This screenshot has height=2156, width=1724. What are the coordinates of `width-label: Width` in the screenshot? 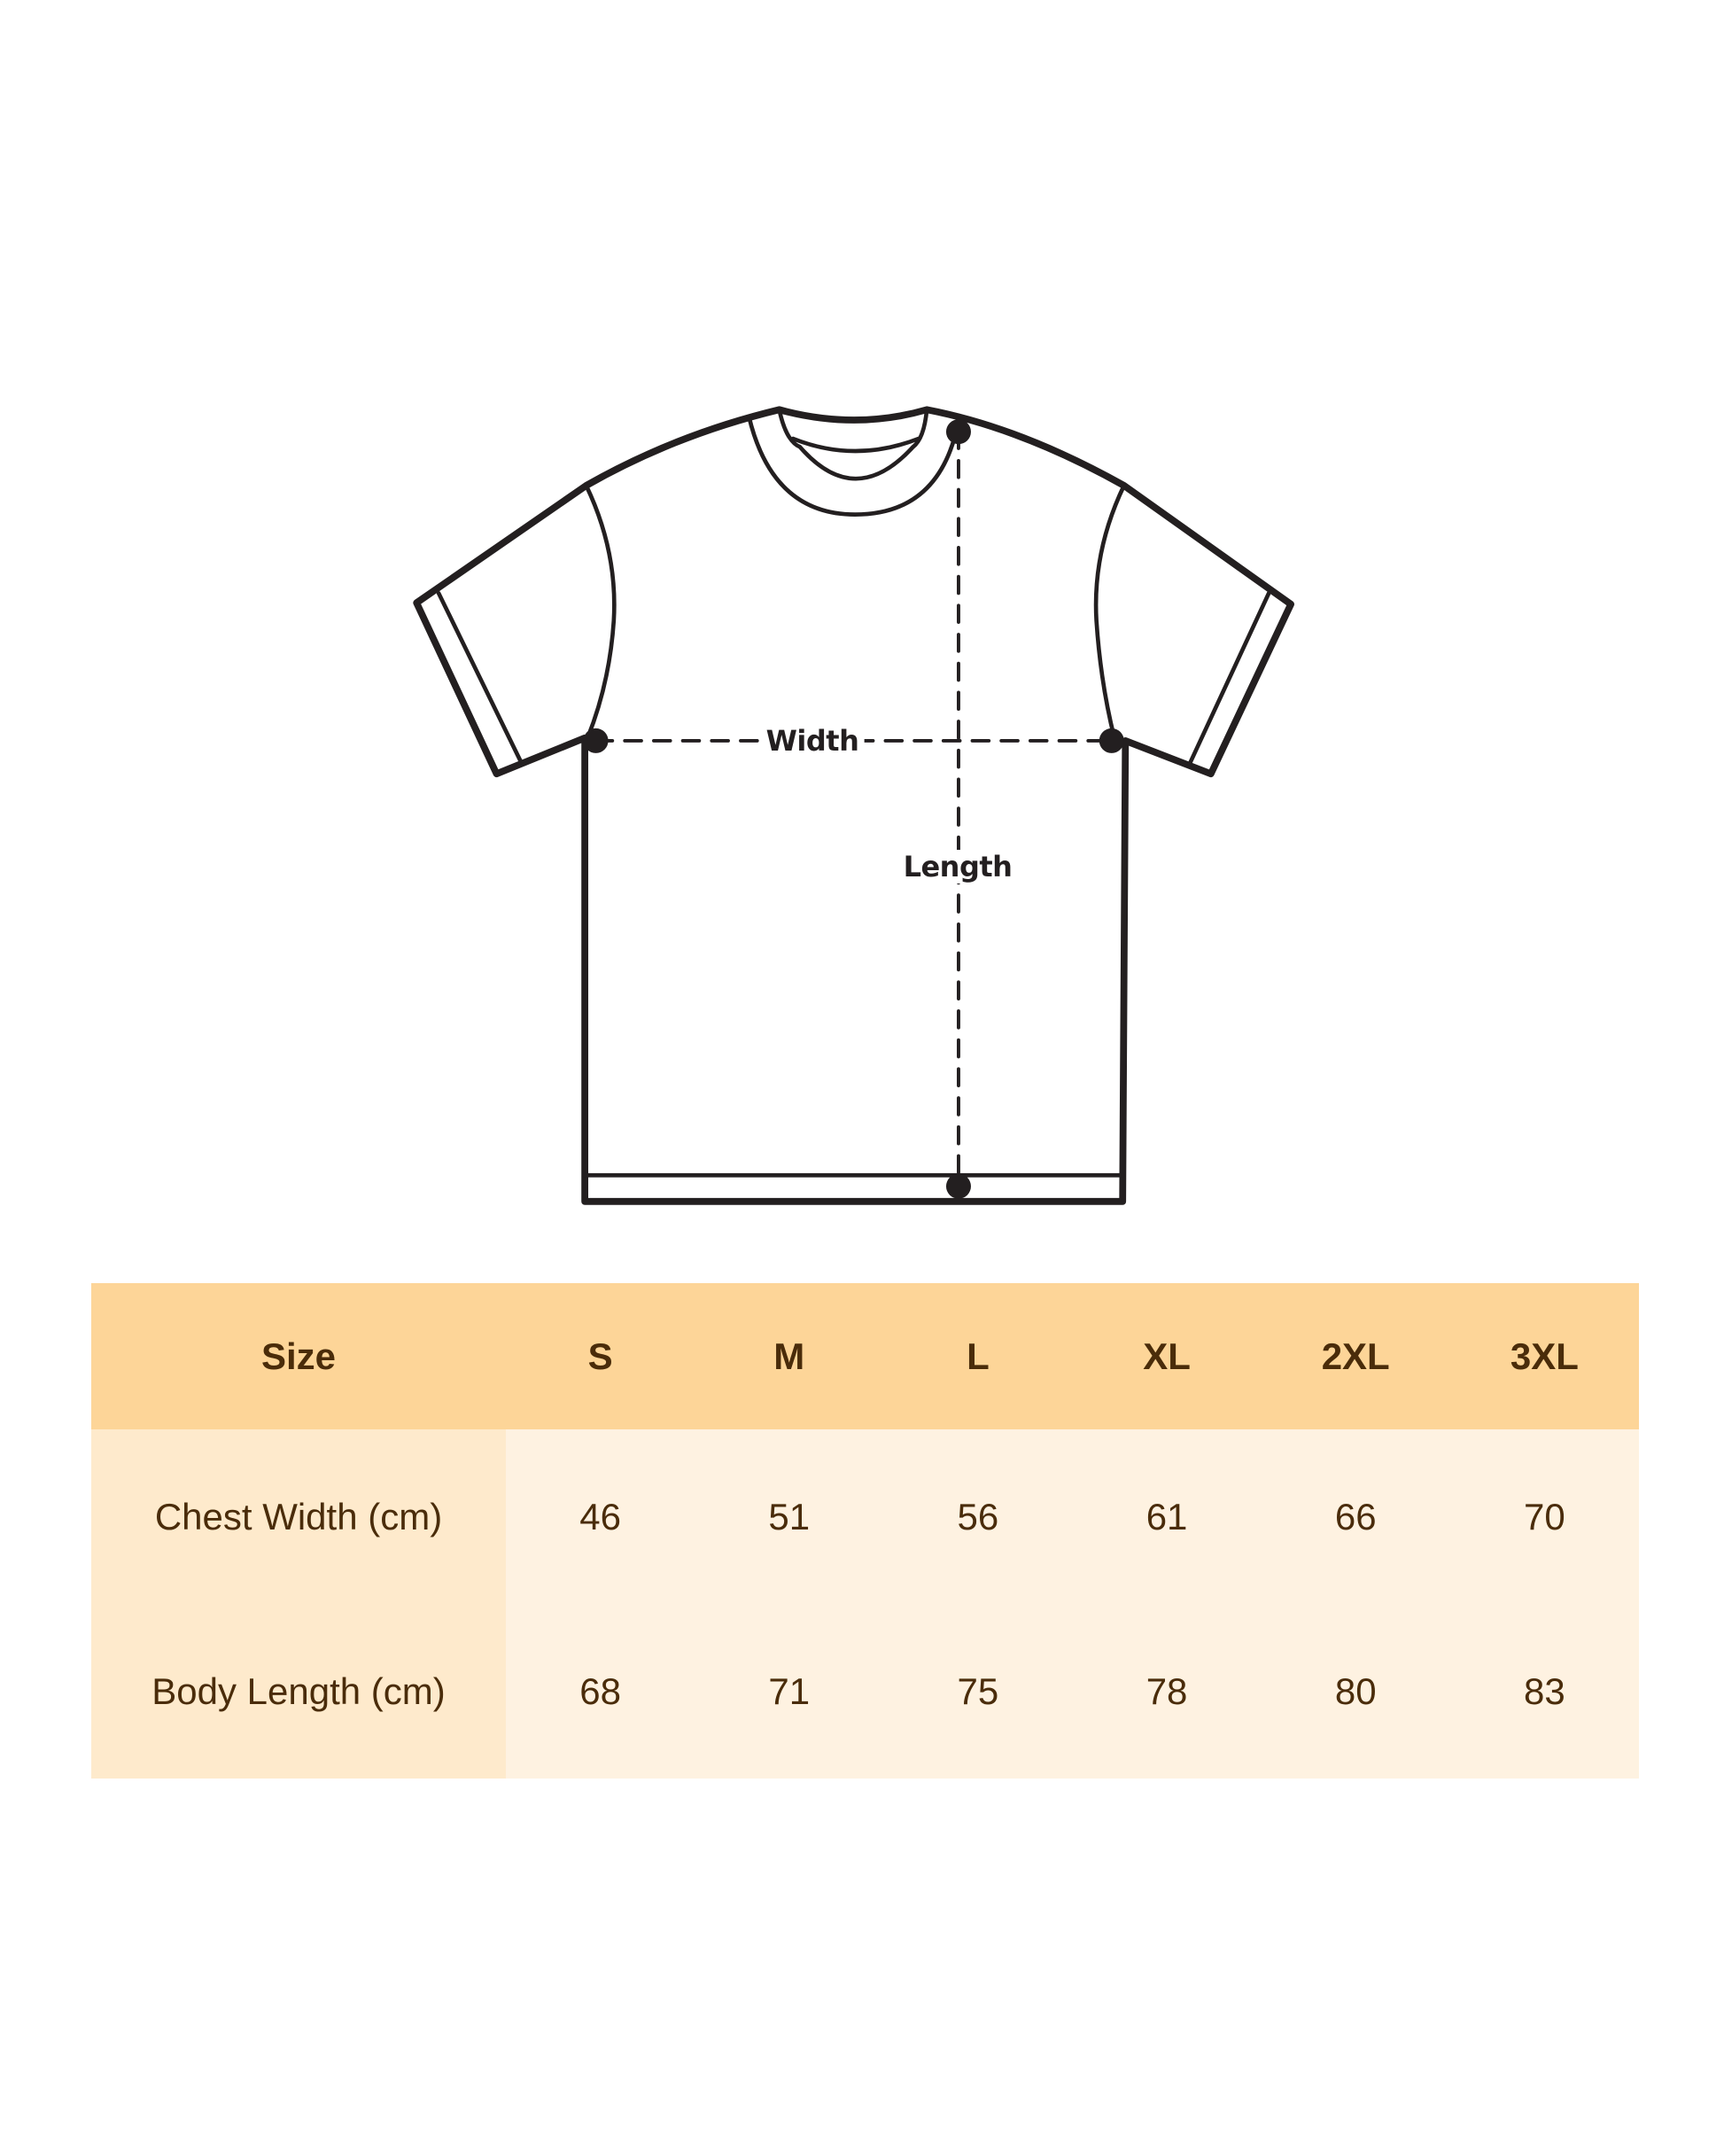 It's located at (812, 741).